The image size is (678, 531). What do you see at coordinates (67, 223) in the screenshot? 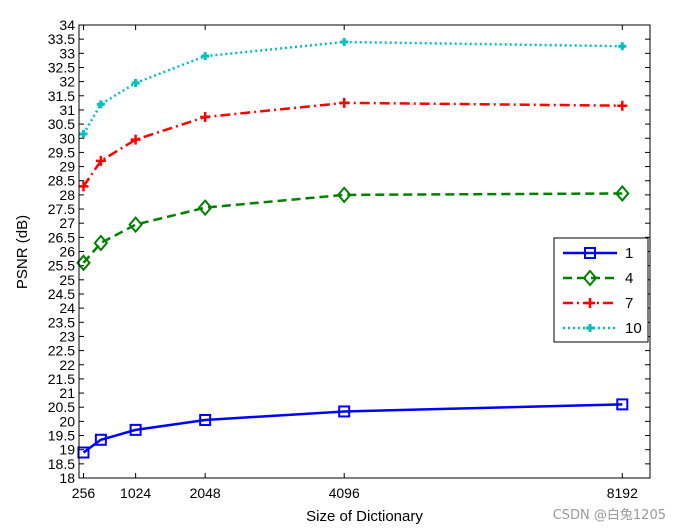
I see `y-tick-label: 27` at bounding box center [67, 223].